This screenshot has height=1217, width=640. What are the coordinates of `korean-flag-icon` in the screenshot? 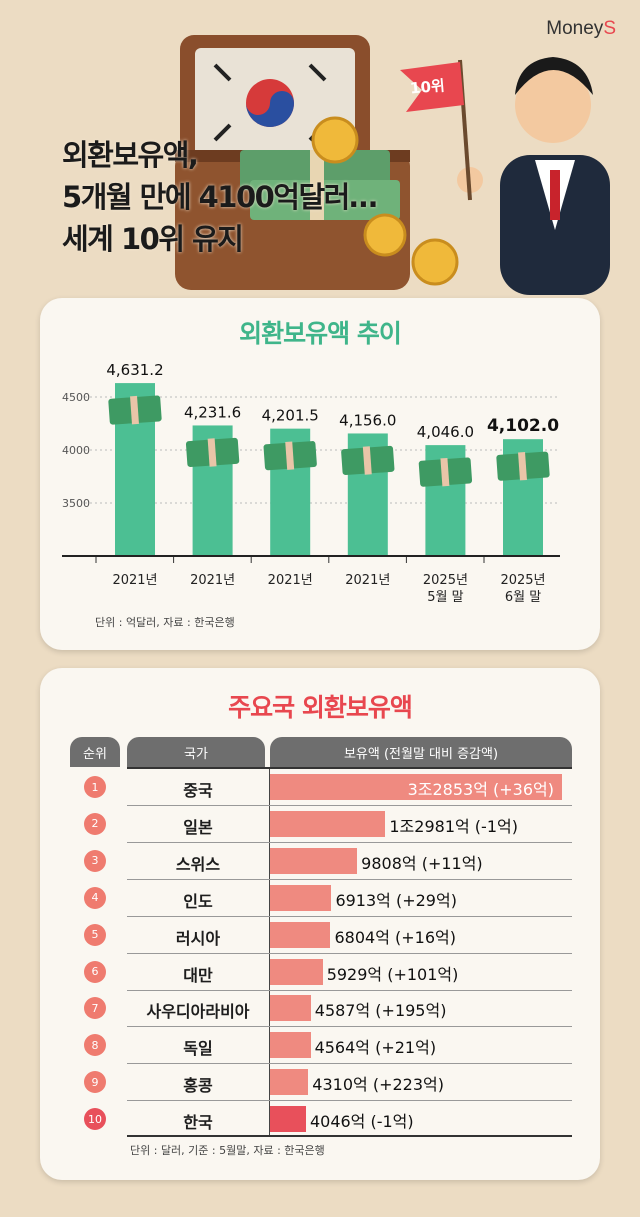 It's located at (270, 102).